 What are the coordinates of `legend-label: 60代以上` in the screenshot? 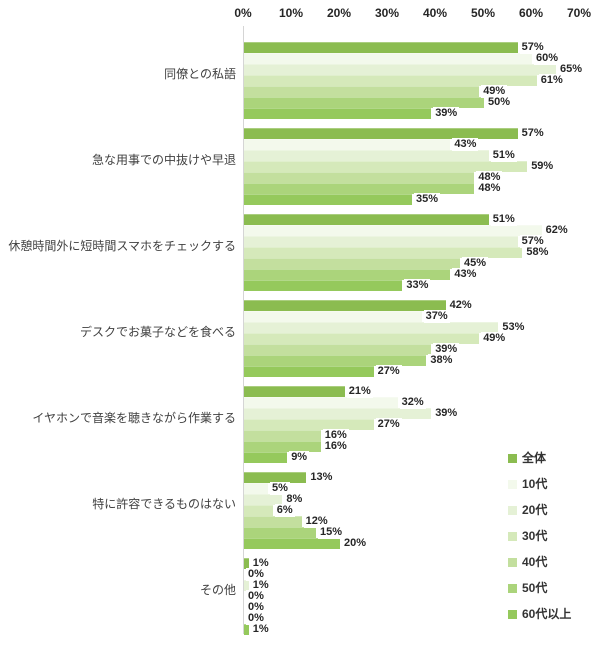 It's located at (547, 614).